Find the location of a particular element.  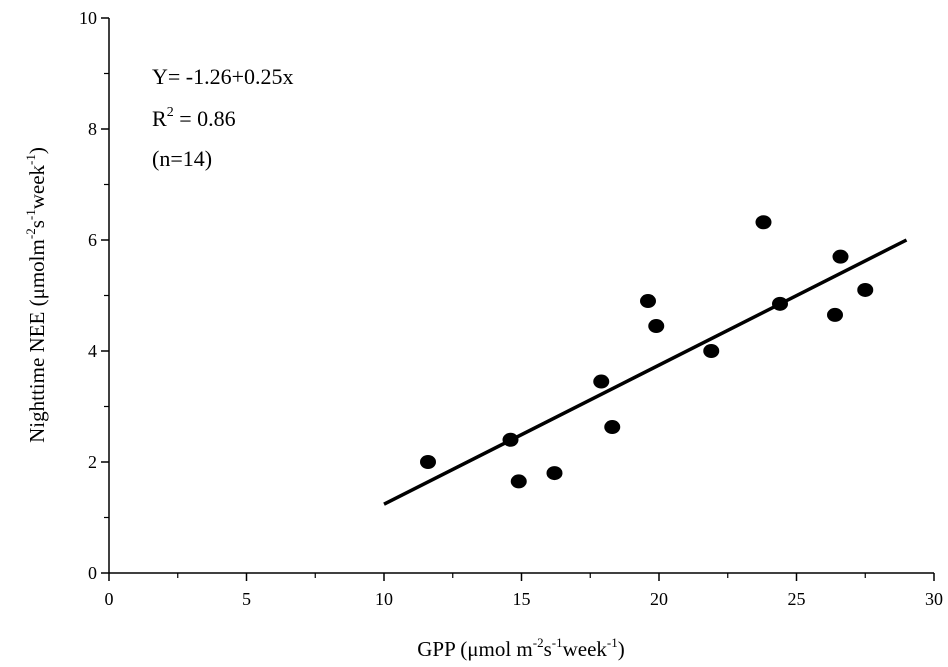

annotation-sup: 2 is located at coordinates (170, 112).